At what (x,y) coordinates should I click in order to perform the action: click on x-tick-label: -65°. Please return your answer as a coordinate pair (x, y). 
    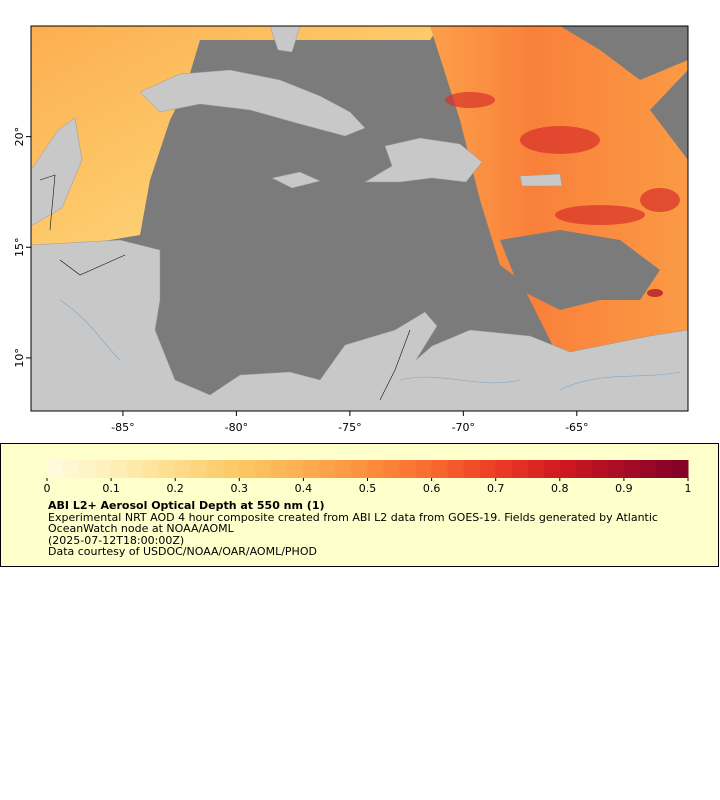
    Looking at the image, I should click on (576, 427).